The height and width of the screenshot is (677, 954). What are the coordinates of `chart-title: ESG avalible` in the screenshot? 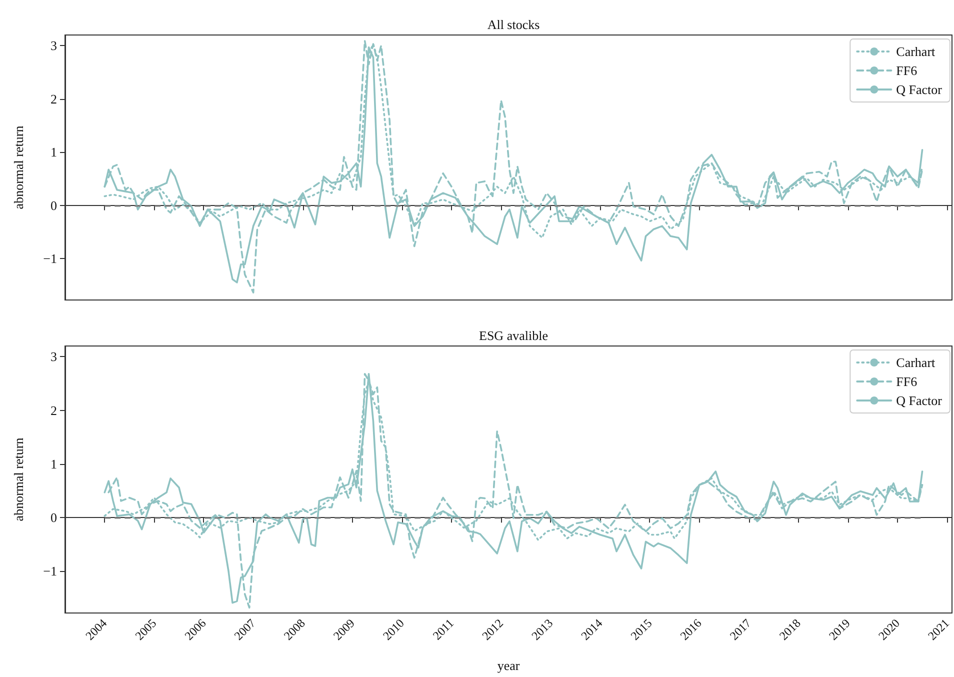 It's located at (513, 335).